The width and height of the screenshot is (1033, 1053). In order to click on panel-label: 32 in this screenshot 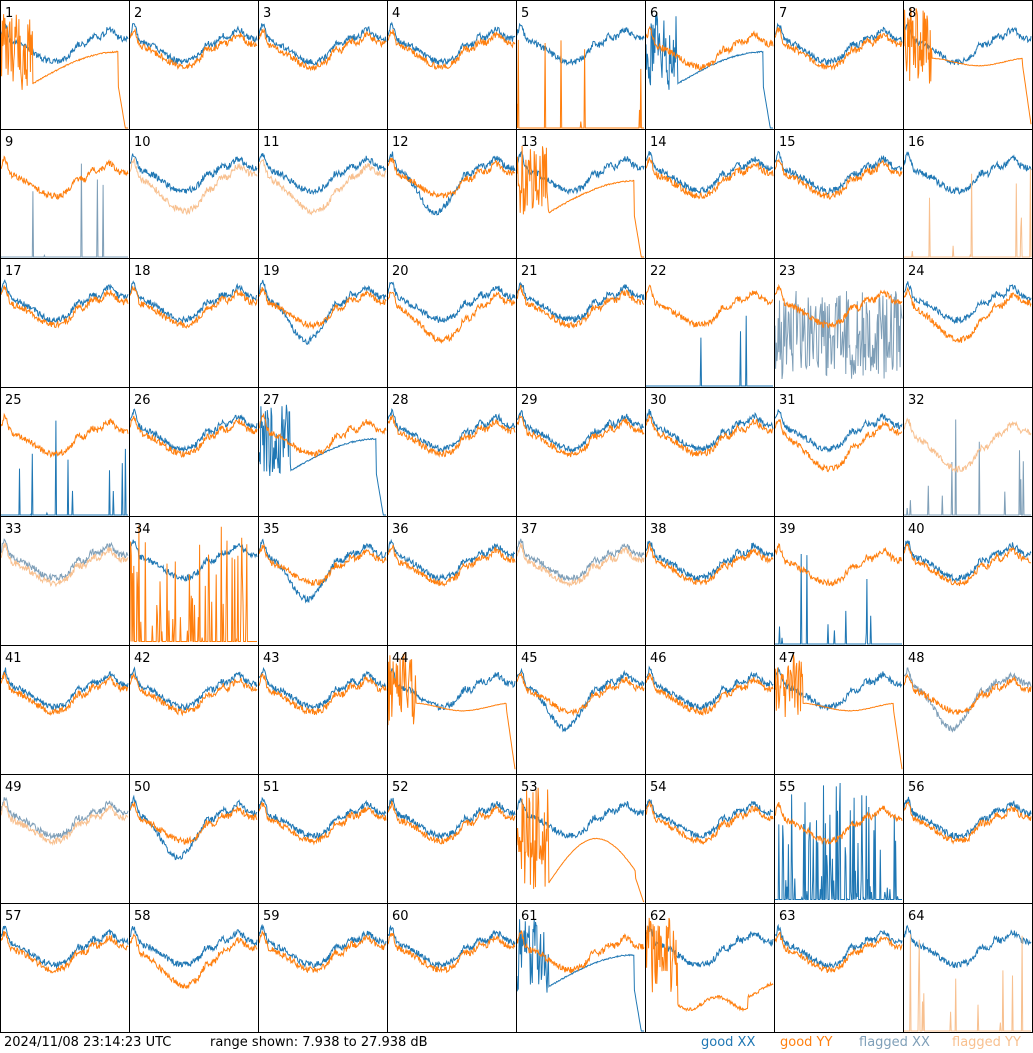, I will do `click(916, 400)`.